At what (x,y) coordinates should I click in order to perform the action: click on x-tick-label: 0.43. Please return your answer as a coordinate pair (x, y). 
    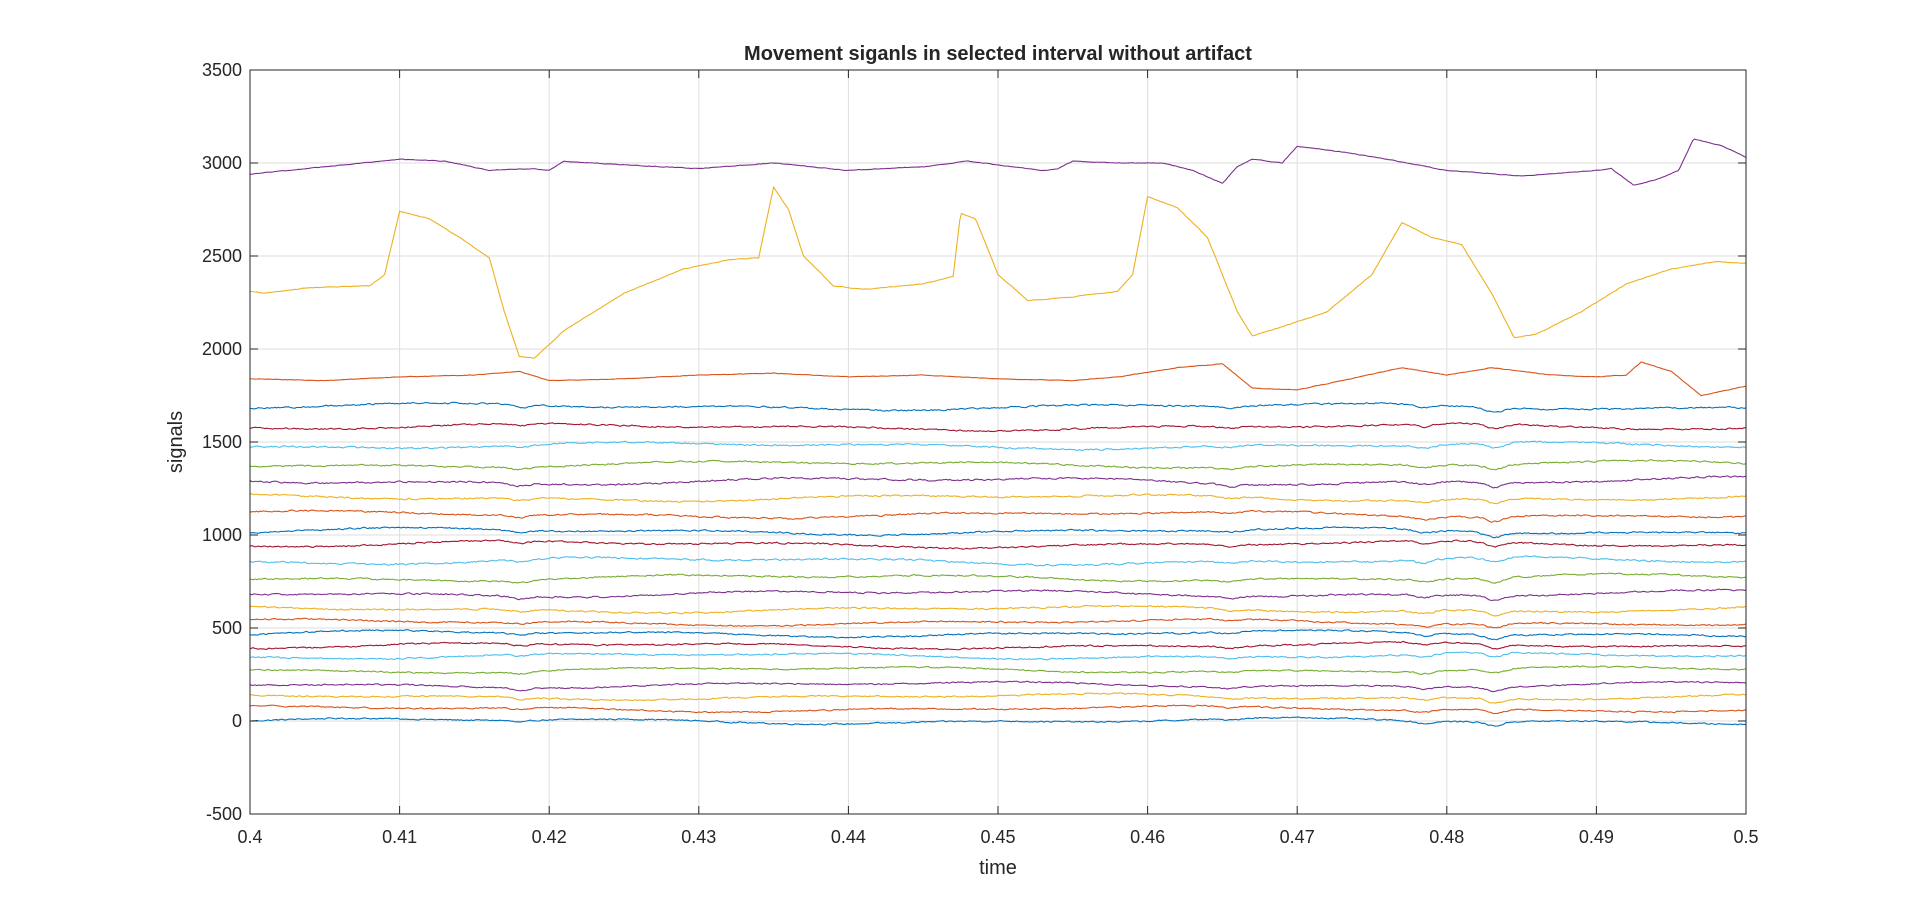
    Looking at the image, I should click on (698, 837).